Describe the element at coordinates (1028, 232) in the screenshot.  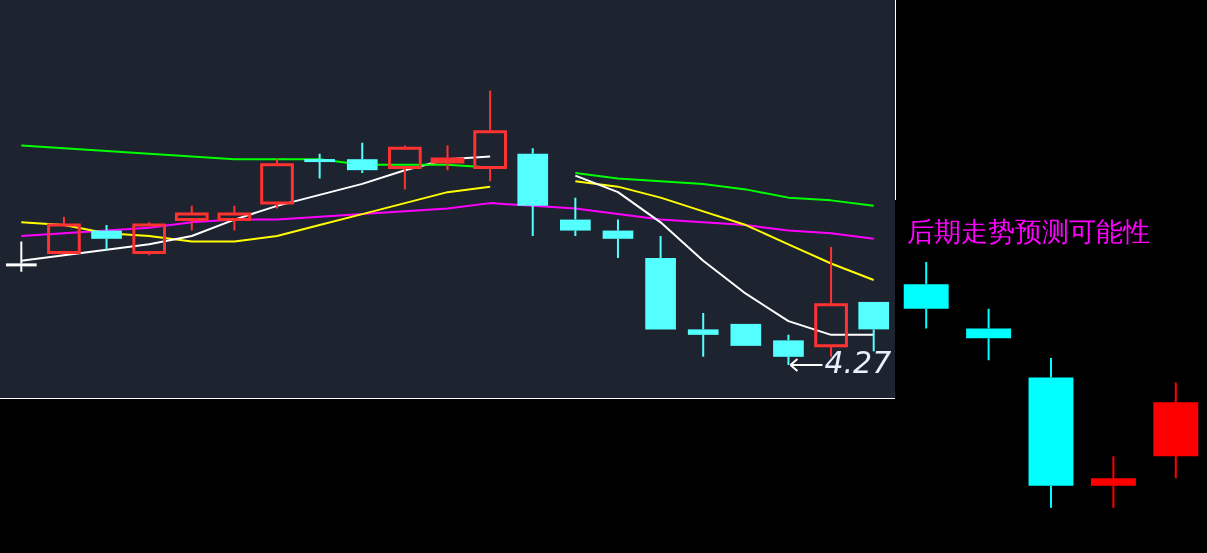
I see `chart-title: 后期走势预测可能性` at that location.